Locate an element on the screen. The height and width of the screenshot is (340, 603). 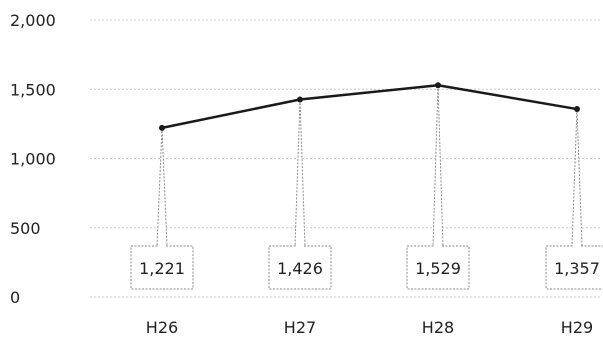
y-tick-label: 2,000 is located at coordinates (33, 20).